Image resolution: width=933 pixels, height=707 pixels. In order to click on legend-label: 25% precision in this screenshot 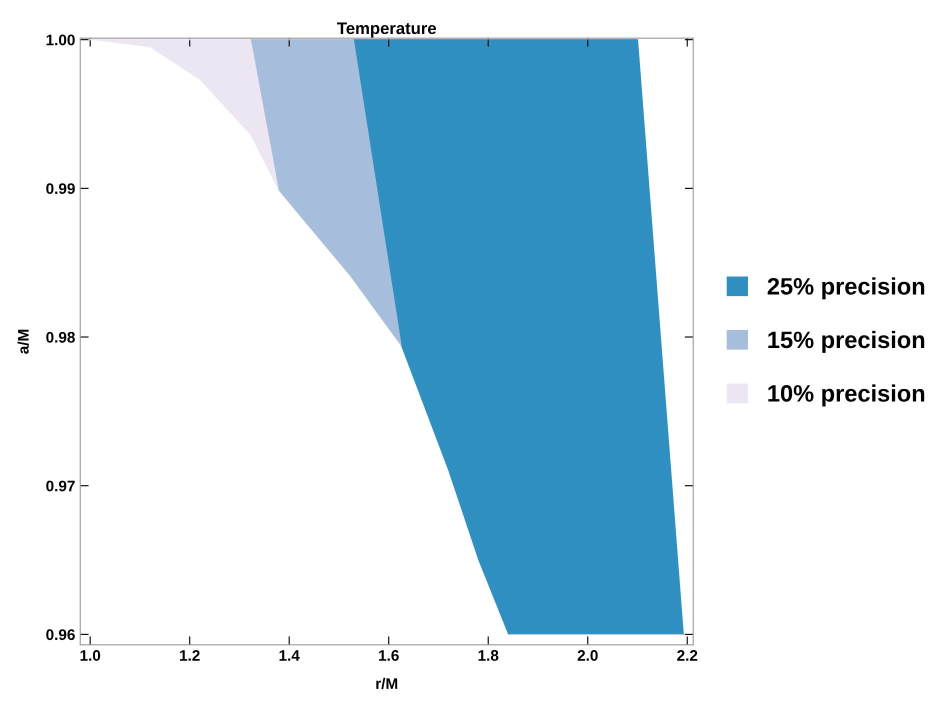, I will do `click(846, 288)`.